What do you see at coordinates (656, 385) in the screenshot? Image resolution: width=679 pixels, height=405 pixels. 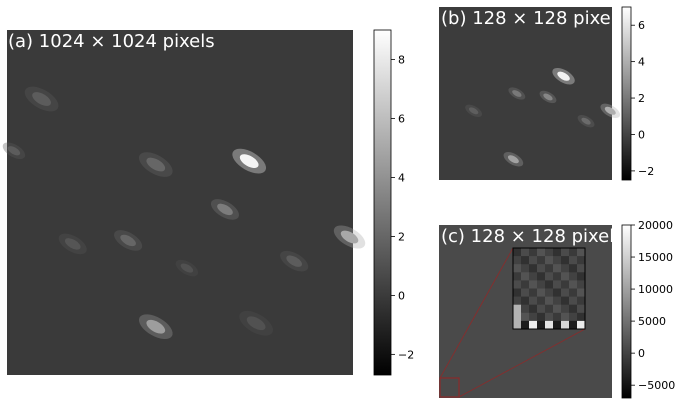 I see `colorbar-c-tick-label: −5000` at bounding box center [656, 385].